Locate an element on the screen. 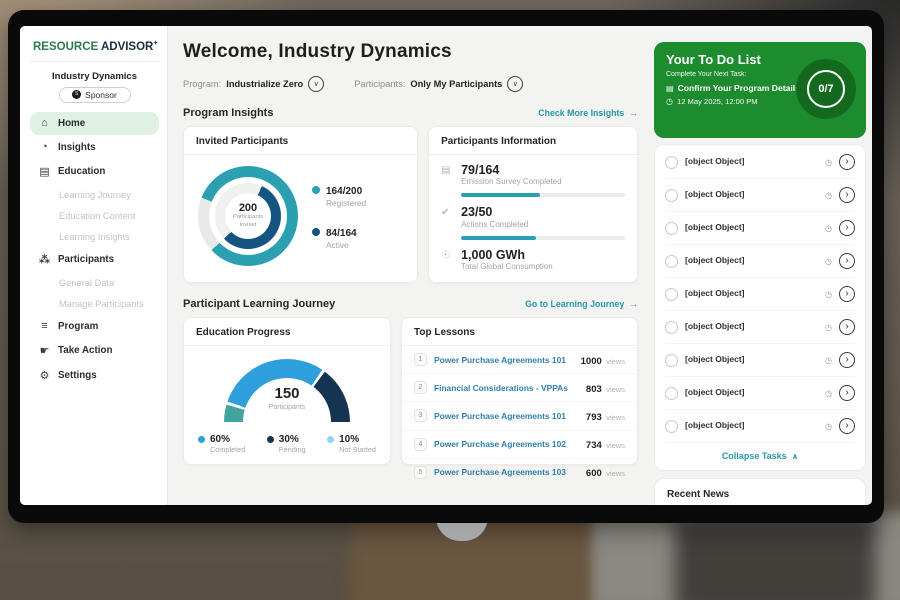 The image size is (900, 600). recent-news-title: Recent News is located at coordinates (698, 494).